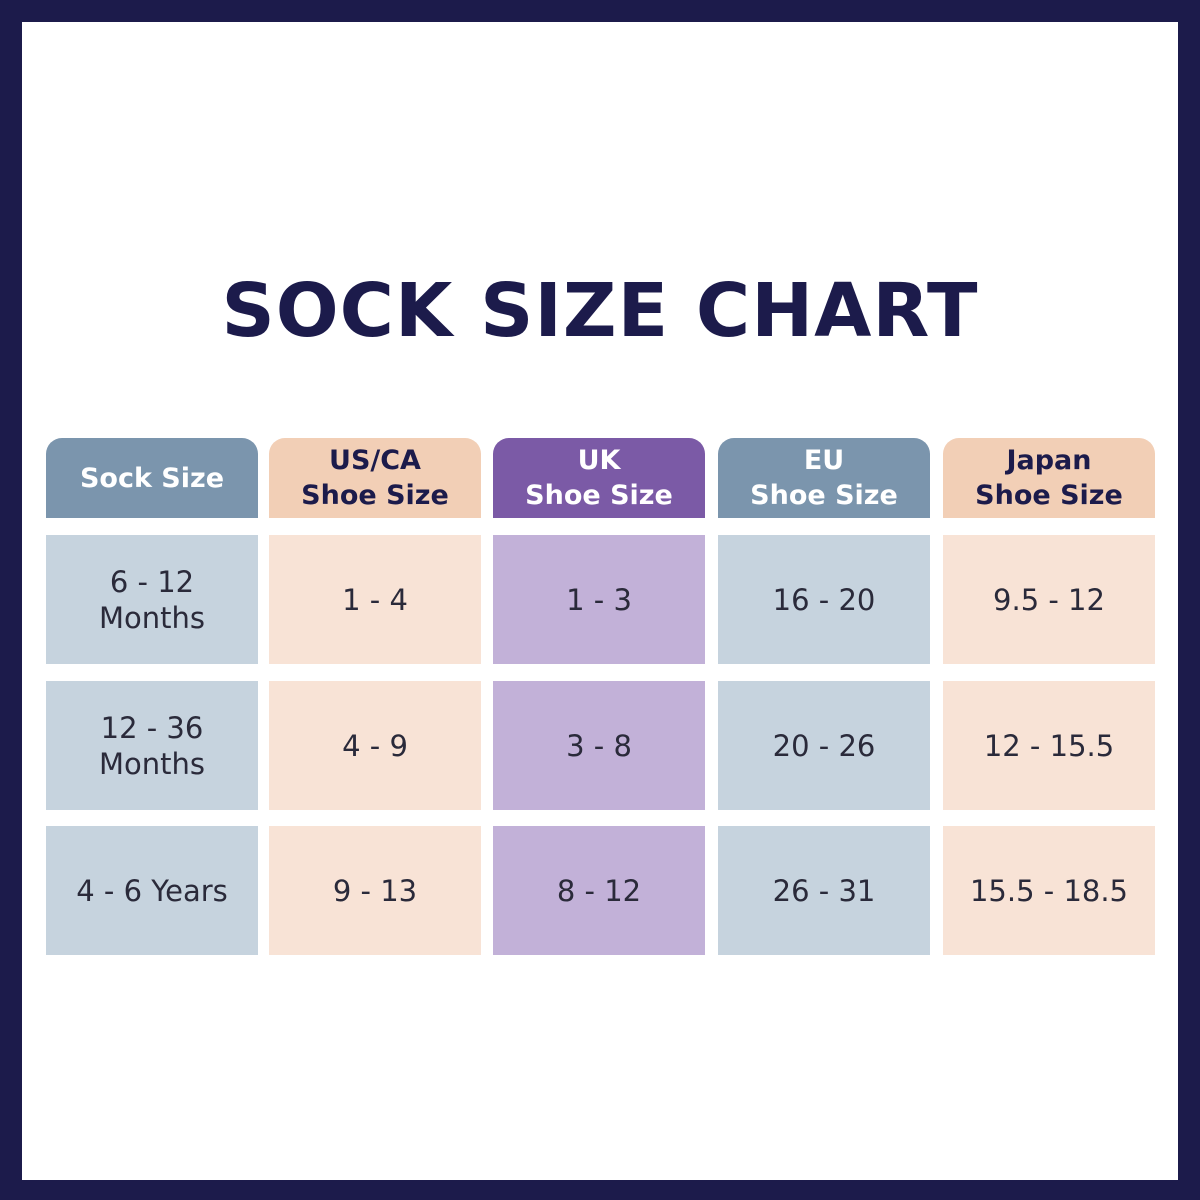  Describe the element at coordinates (152, 745) in the screenshot. I see `cell-sock-size-row-2: 12 - 36 Months` at that location.